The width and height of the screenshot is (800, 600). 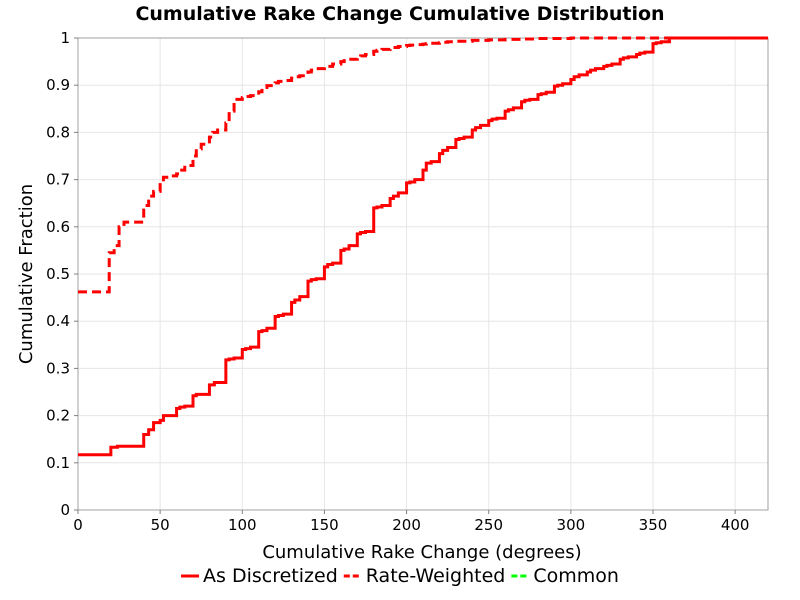 What do you see at coordinates (436, 576) in the screenshot?
I see `legend-label-rate-weighted: Rate-Weighted` at bounding box center [436, 576].